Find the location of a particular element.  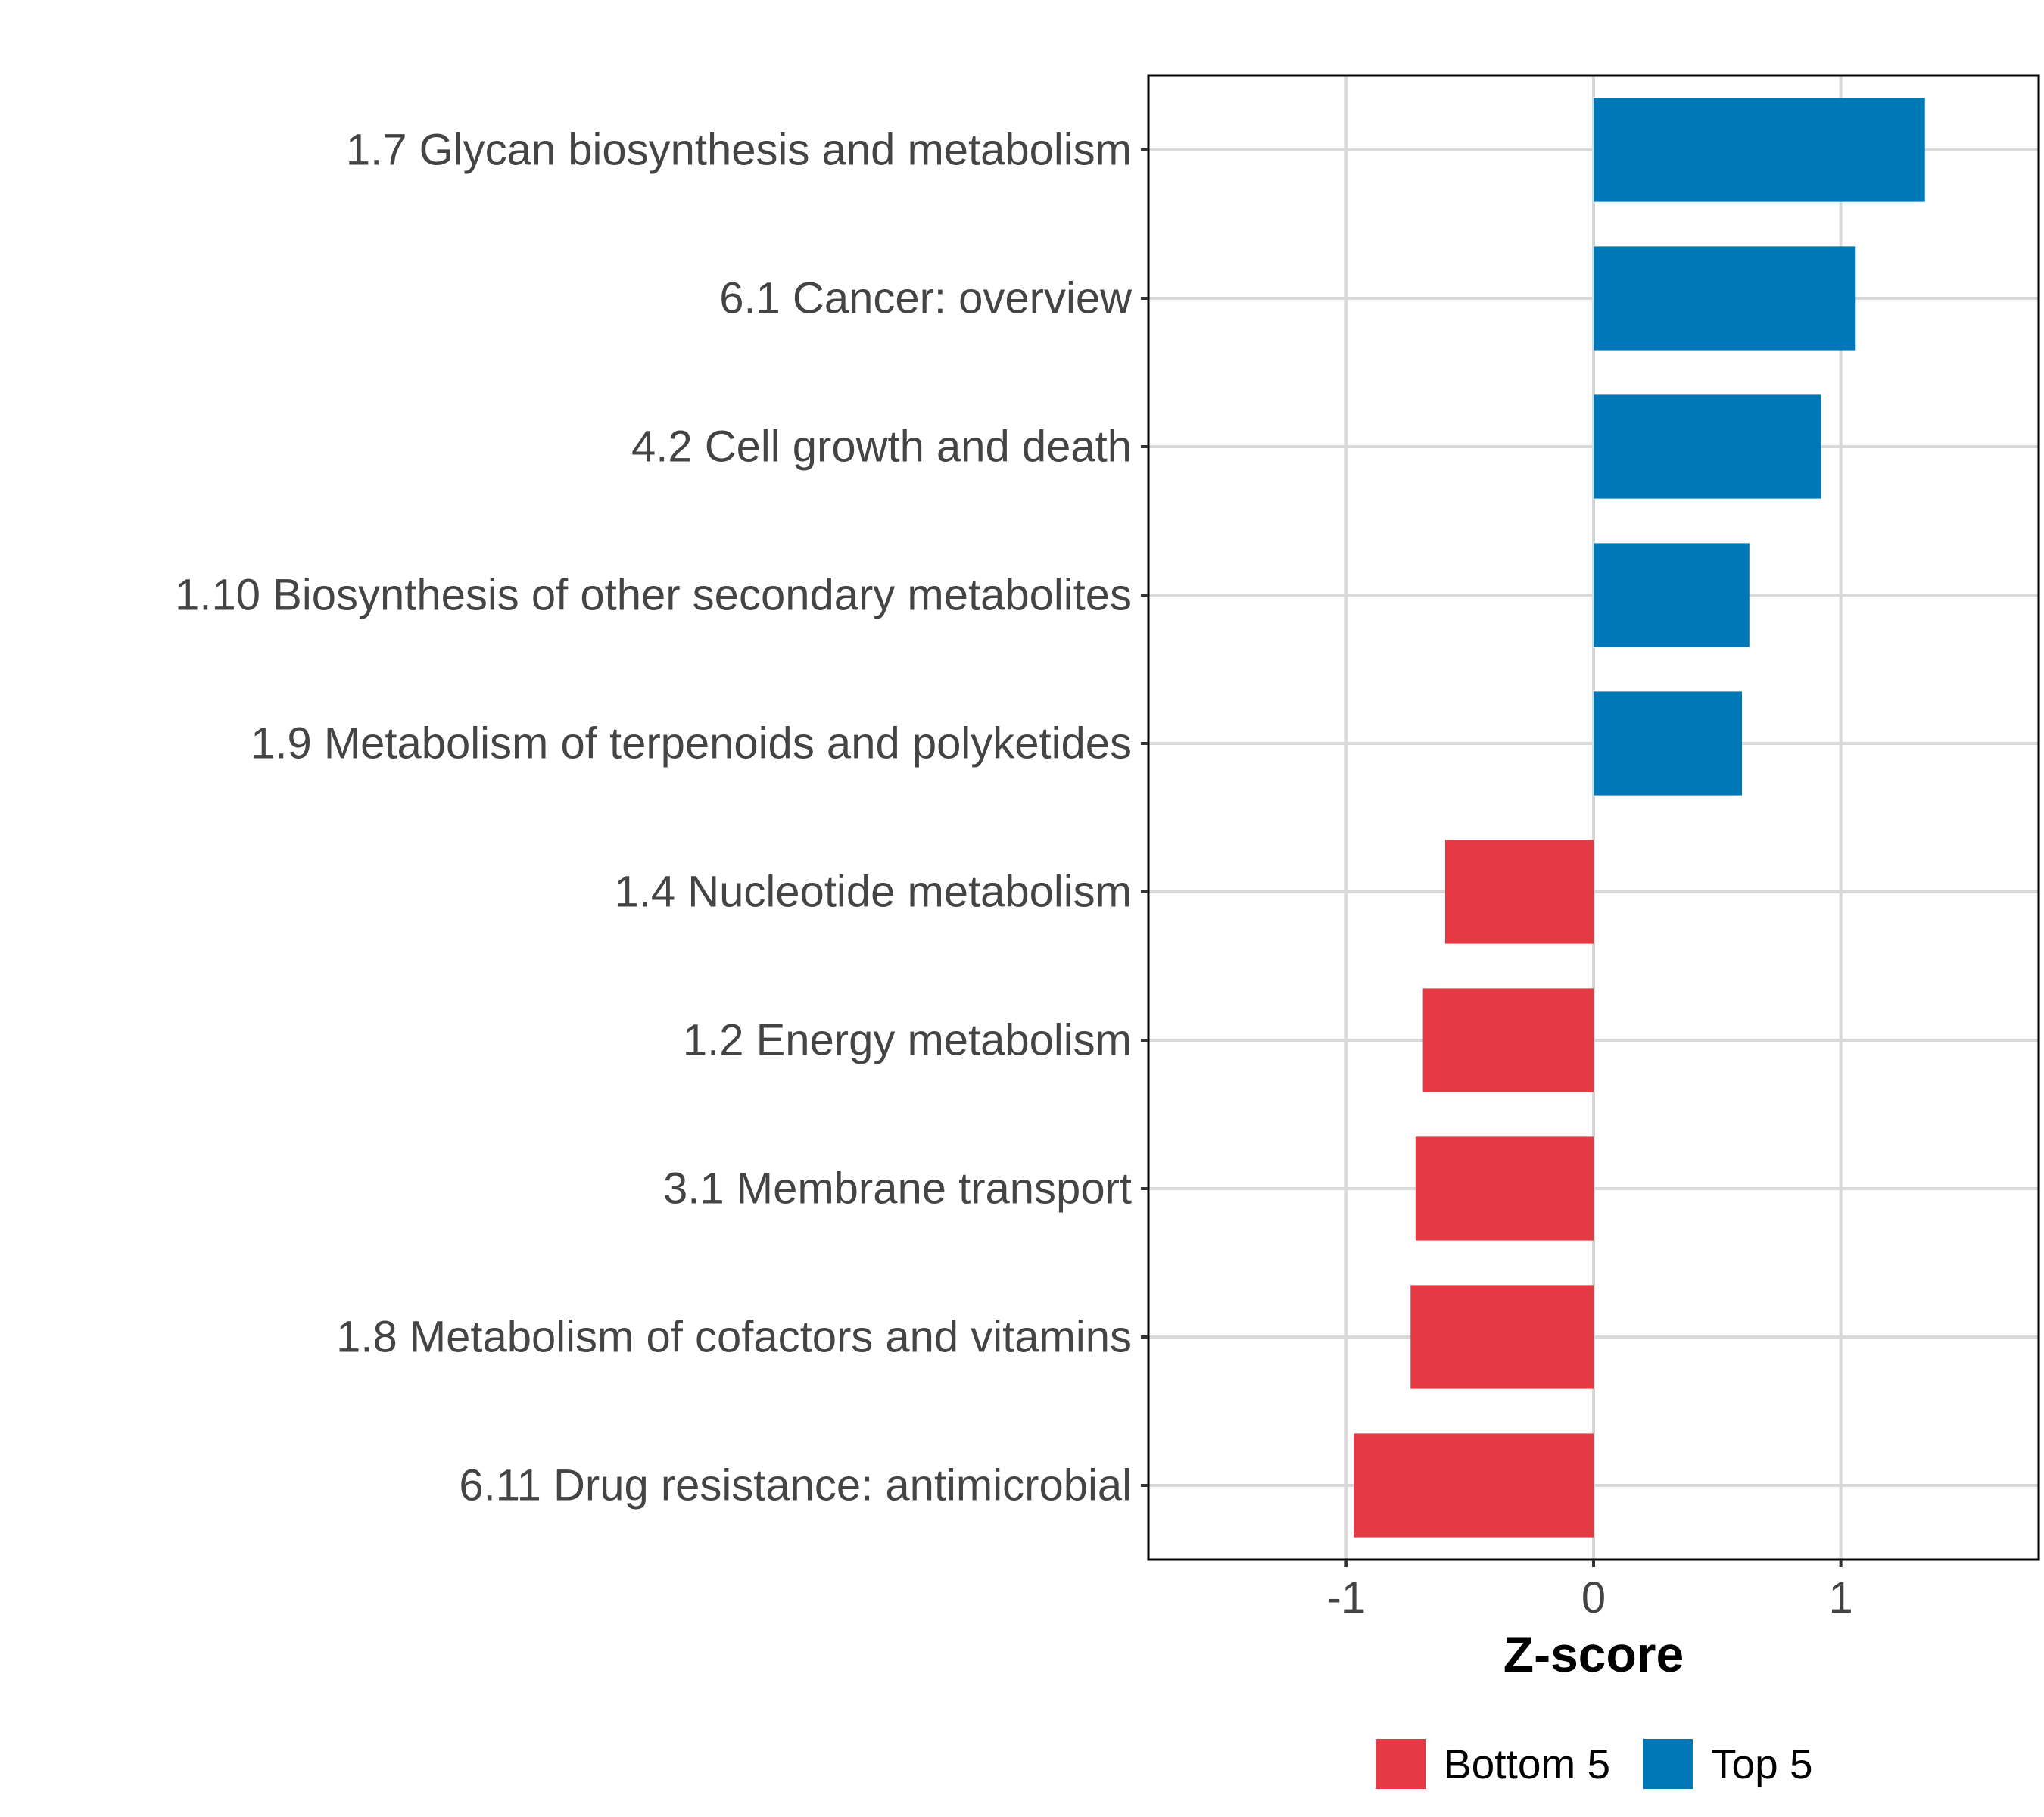

y-tick-label: 6.11 Drug resistance: antimicrobial is located at coordinates (796, 1485).